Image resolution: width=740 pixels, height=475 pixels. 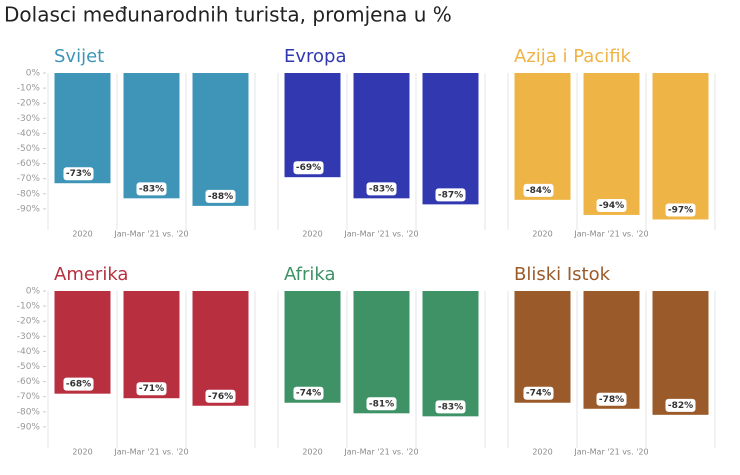 I want to click on panel-title: Azija i Pacifik, so click(x=573, y=56).